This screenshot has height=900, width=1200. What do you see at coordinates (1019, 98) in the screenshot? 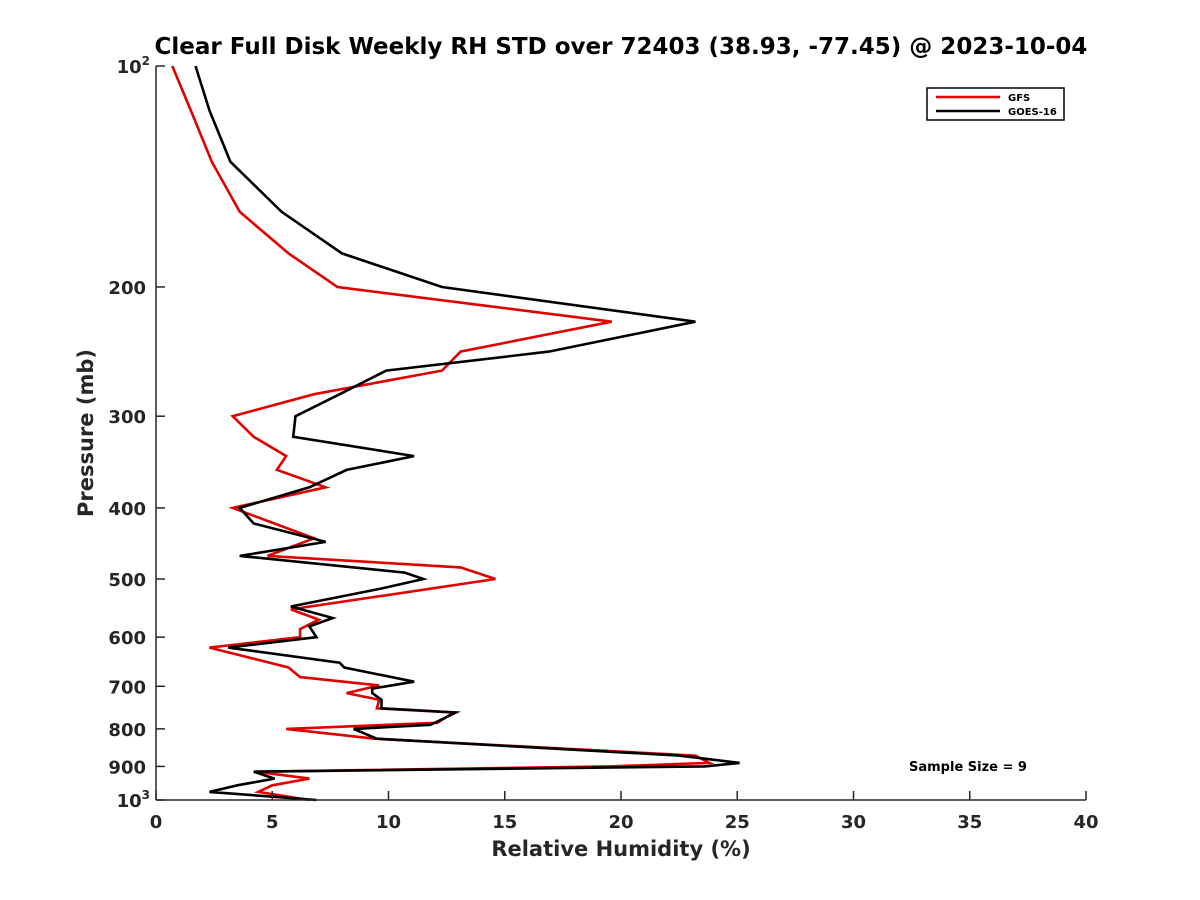
I see `legend-label-gfs: GFS` at bounding box center [1019, 98].